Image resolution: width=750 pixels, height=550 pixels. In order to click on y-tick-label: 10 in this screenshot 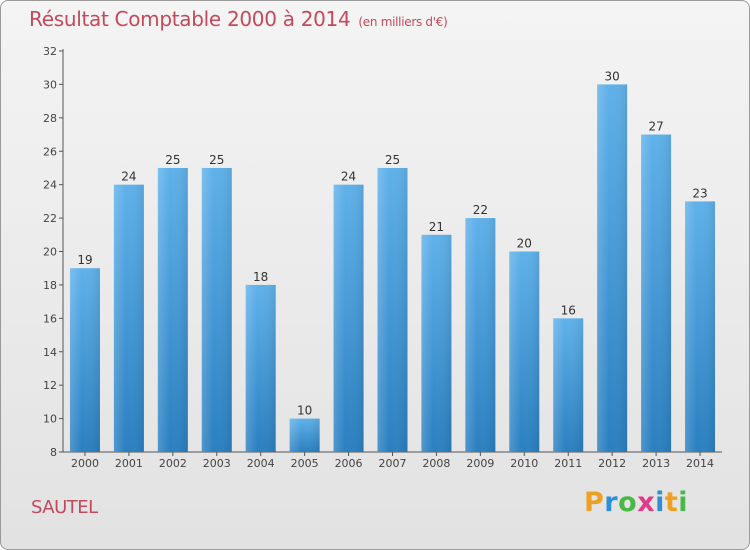, I will do `click(50, 419)`.